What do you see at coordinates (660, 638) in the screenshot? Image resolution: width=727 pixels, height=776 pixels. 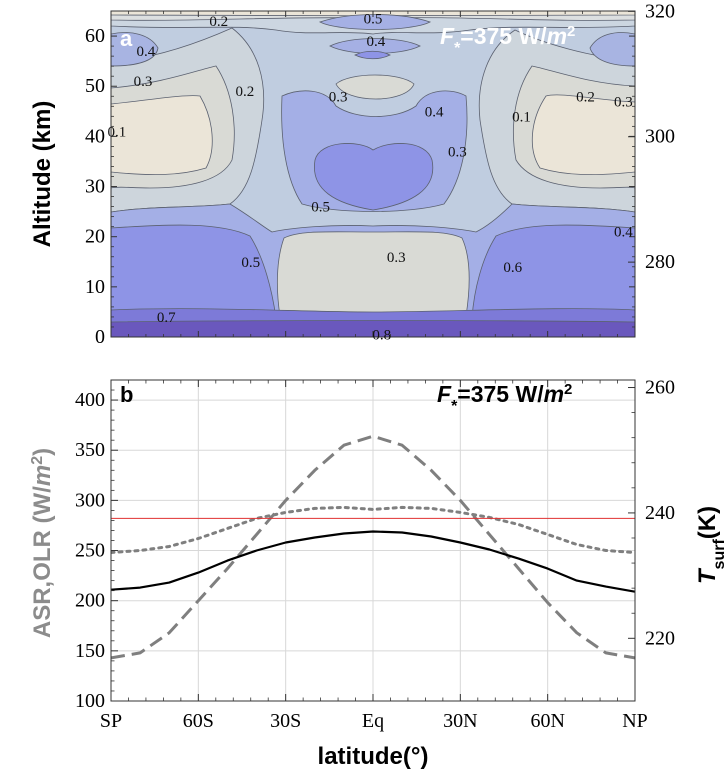 I see `b-rtick-label: 220` at bounding box center [660, 638].